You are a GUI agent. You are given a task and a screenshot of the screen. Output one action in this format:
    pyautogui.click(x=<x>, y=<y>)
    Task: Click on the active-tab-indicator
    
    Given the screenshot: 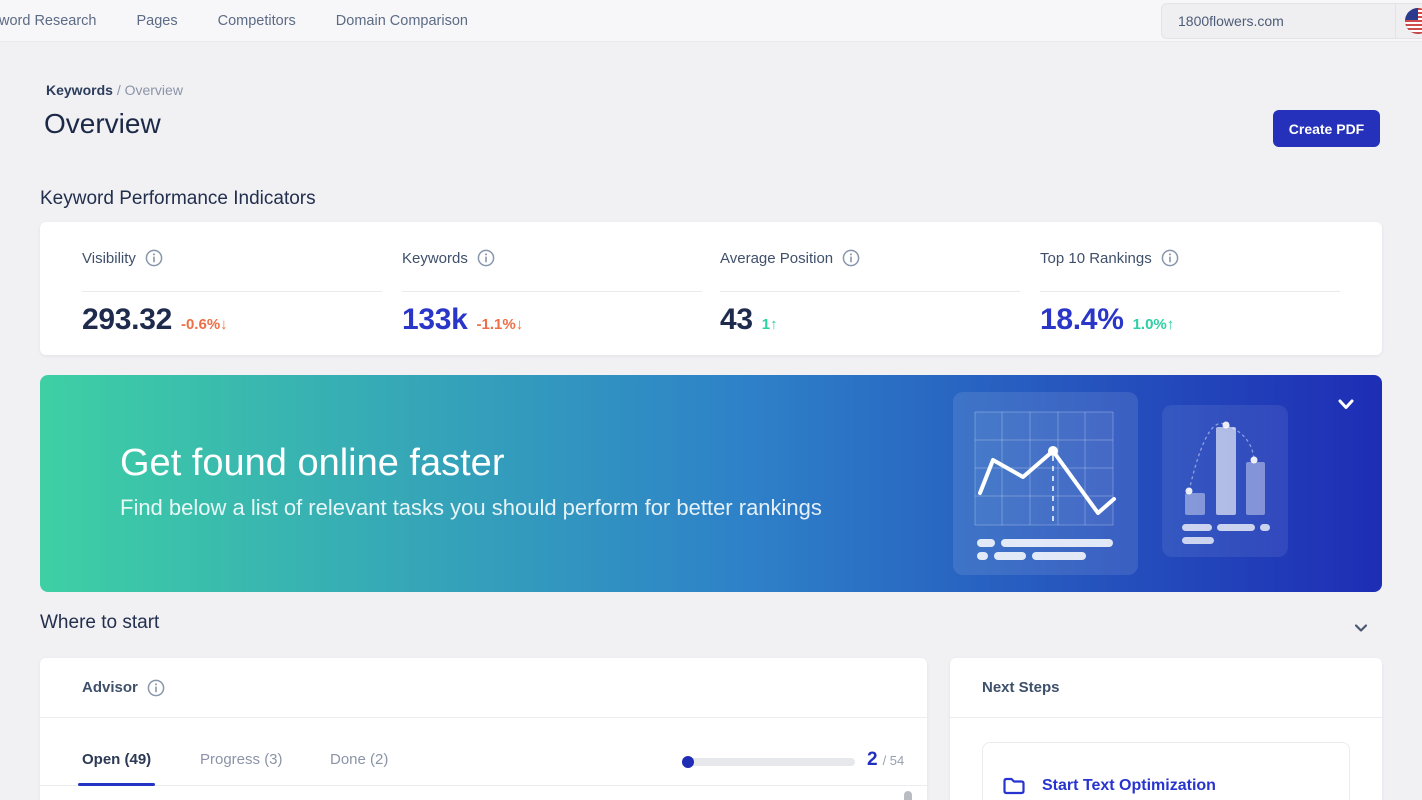 What is the action you would take?
    pyautogui.click(x=116, y=784)
    